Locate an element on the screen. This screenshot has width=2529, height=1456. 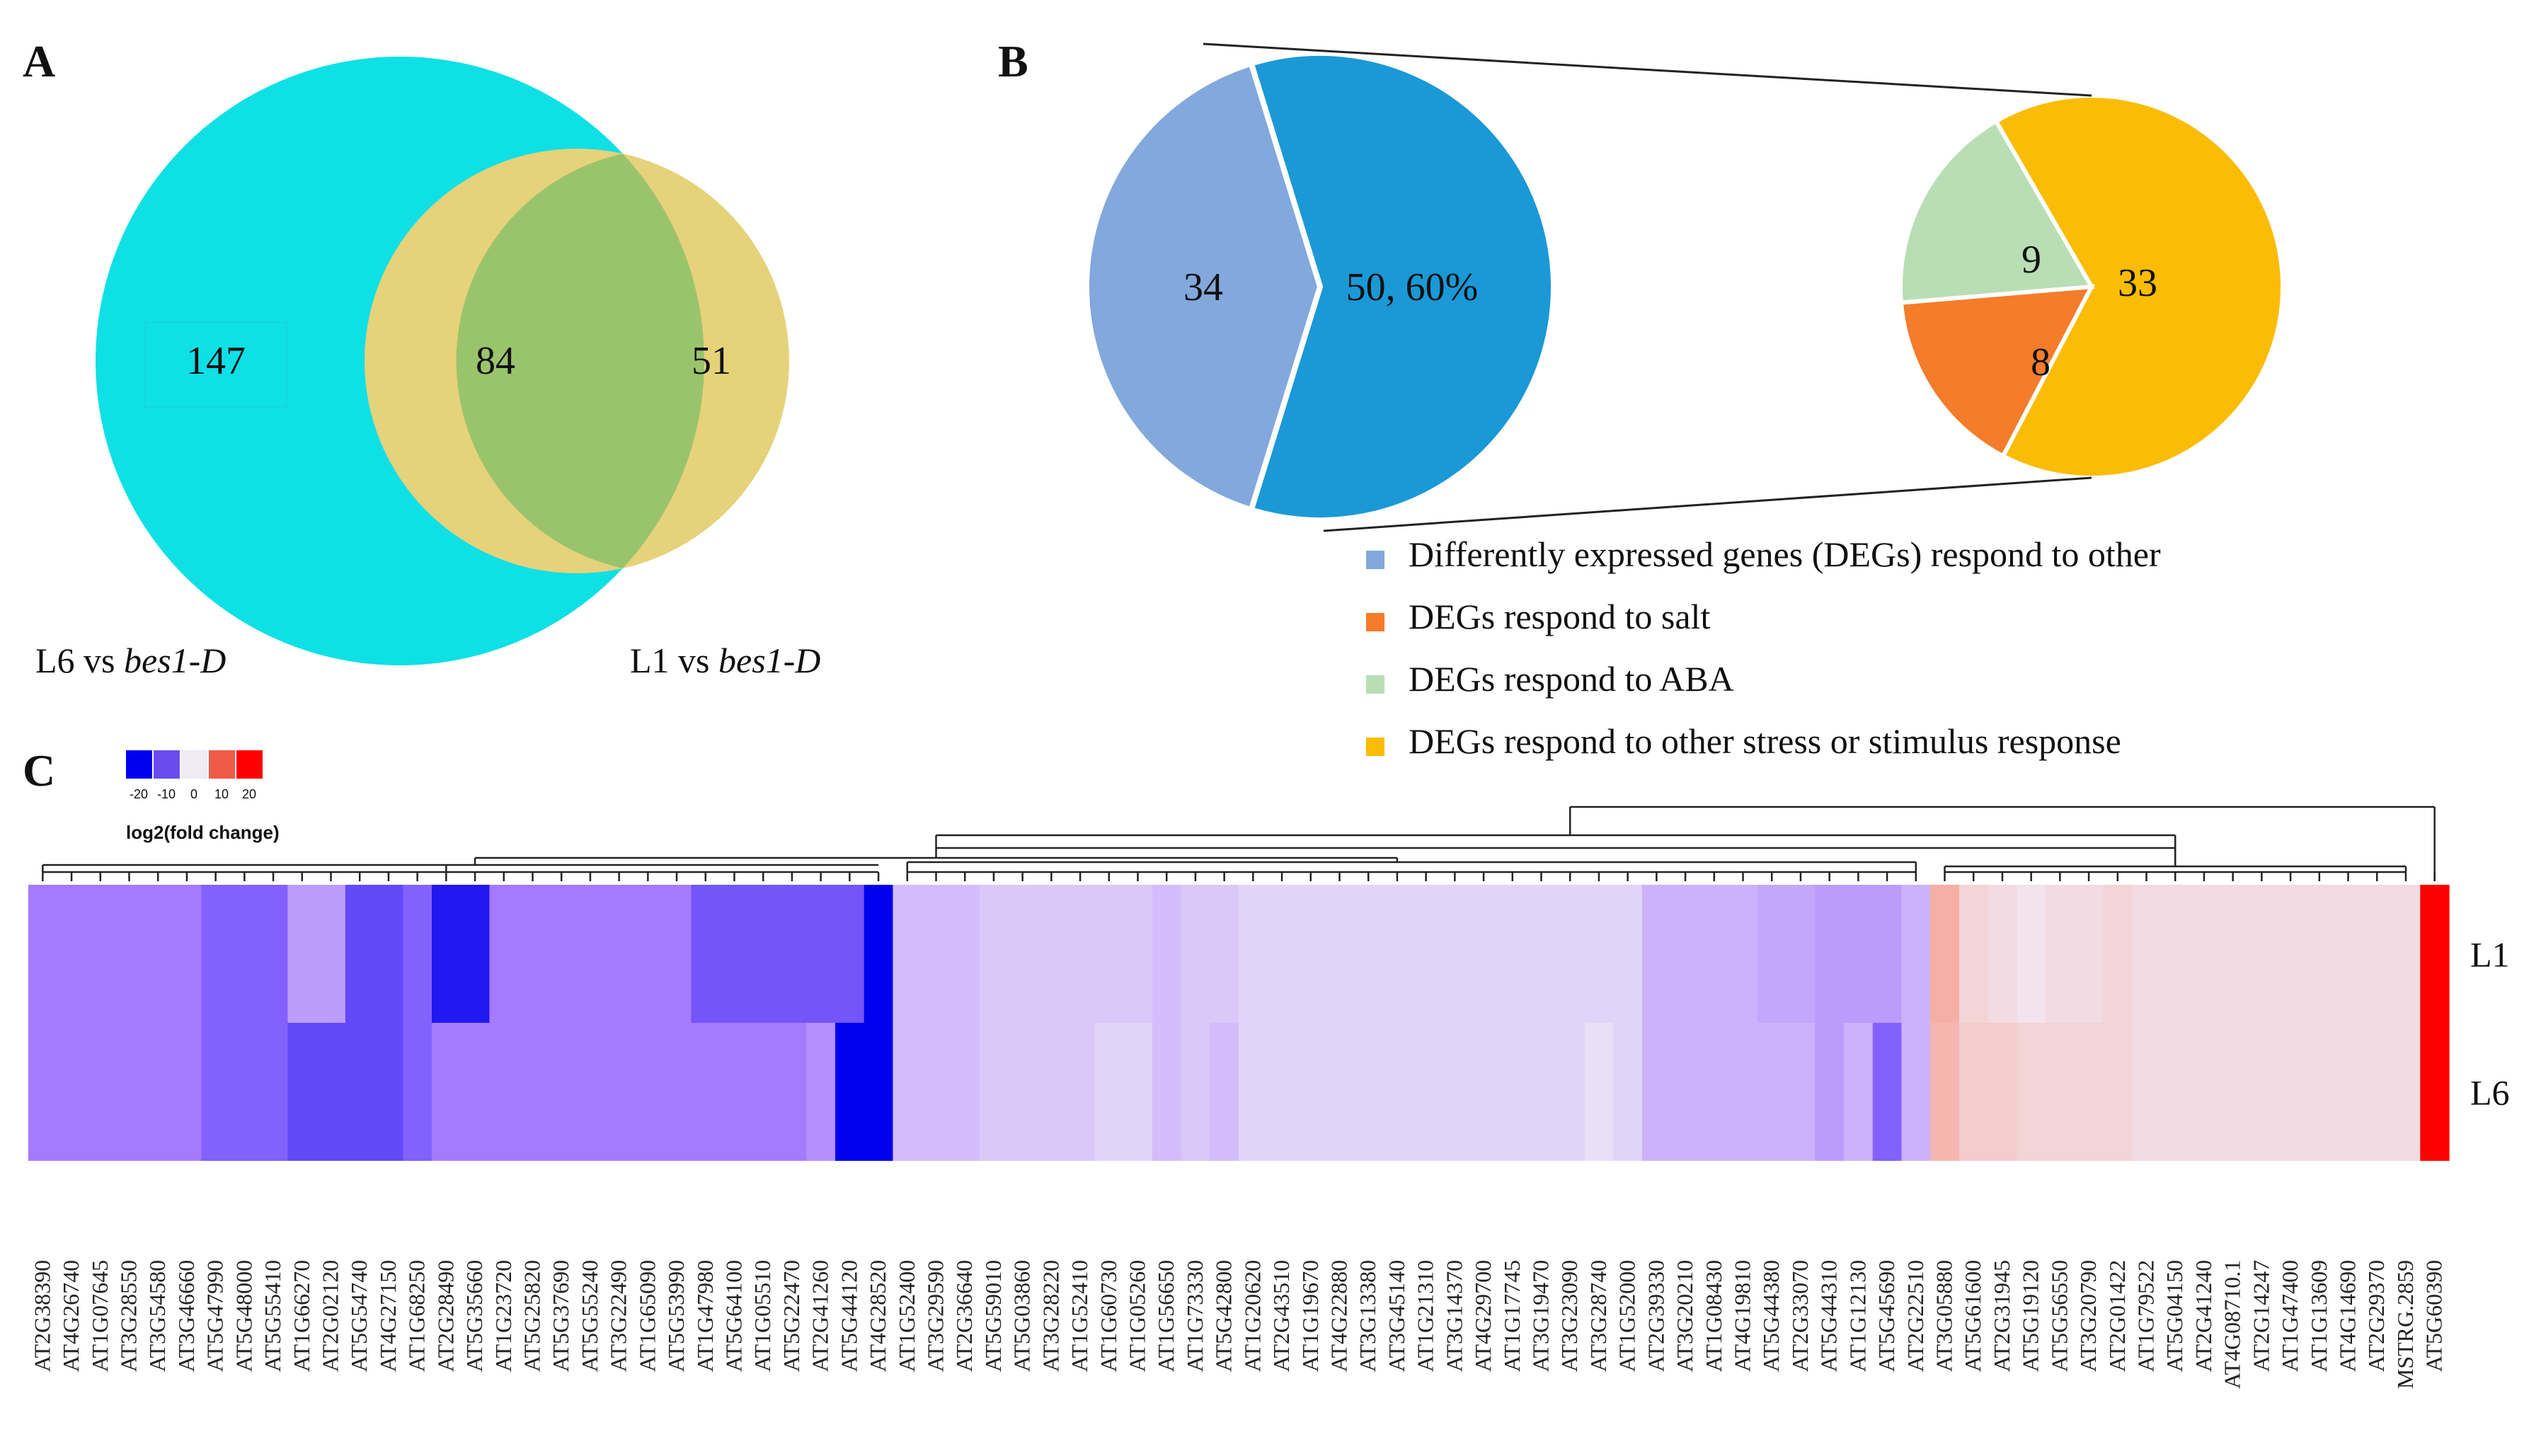
gene-label-71: AT3G20790 is located at coordinates (2088, 1316).